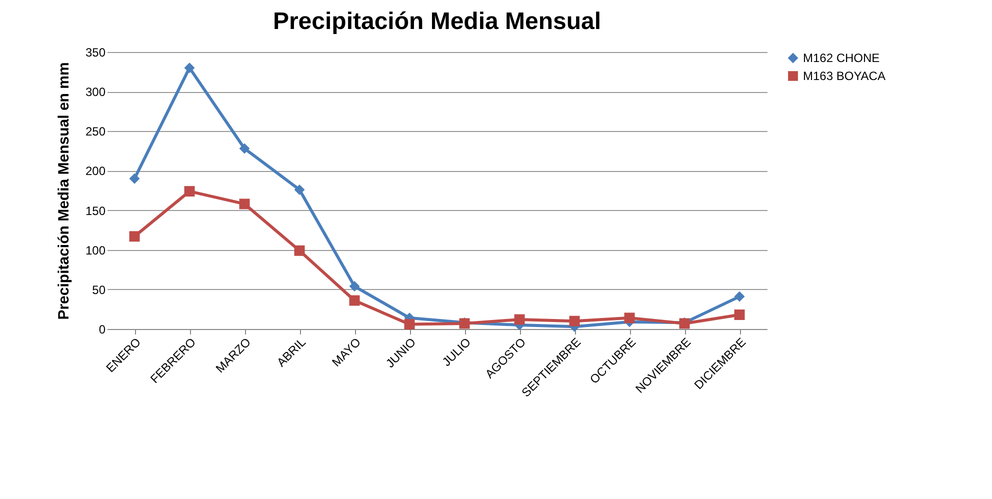 The height and width of the screenshot is (499, 992). What do you see at coordinates (63, 191) in the screenshot?
I see `y-axis-title: Precipitación Media Mensual en mm` at bounding box center [63, 191].